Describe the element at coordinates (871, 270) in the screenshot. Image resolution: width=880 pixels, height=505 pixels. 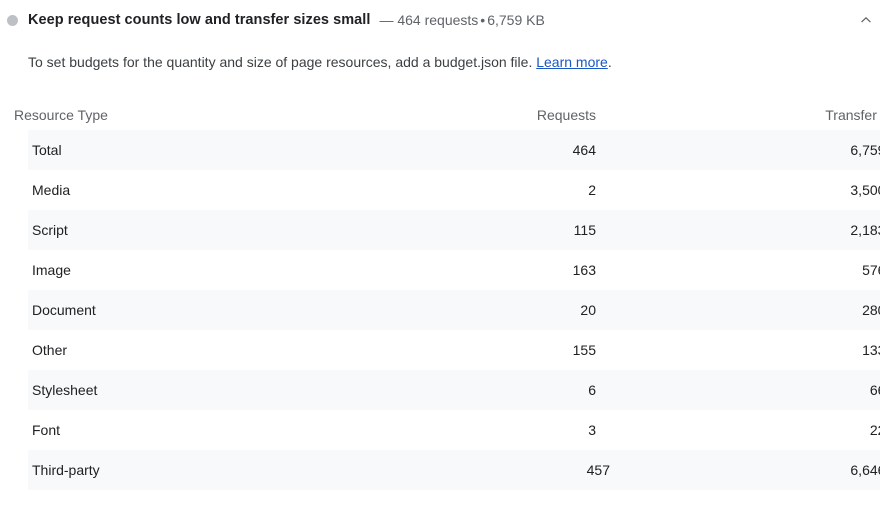
I see `cell-transfer-size: 576 KB` at that location.